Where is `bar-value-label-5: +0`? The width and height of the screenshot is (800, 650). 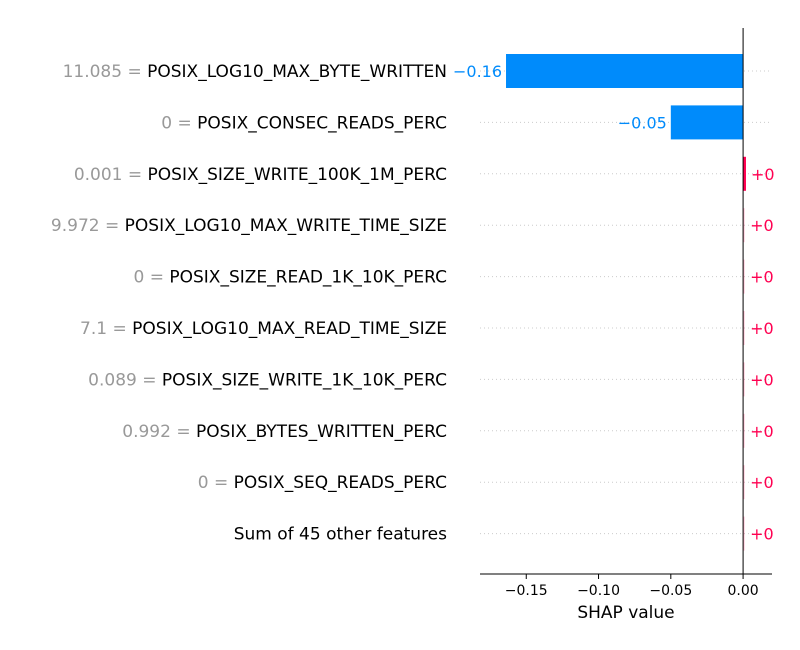 bar-value-label-5: +0 is located at coordinates (762, 277).